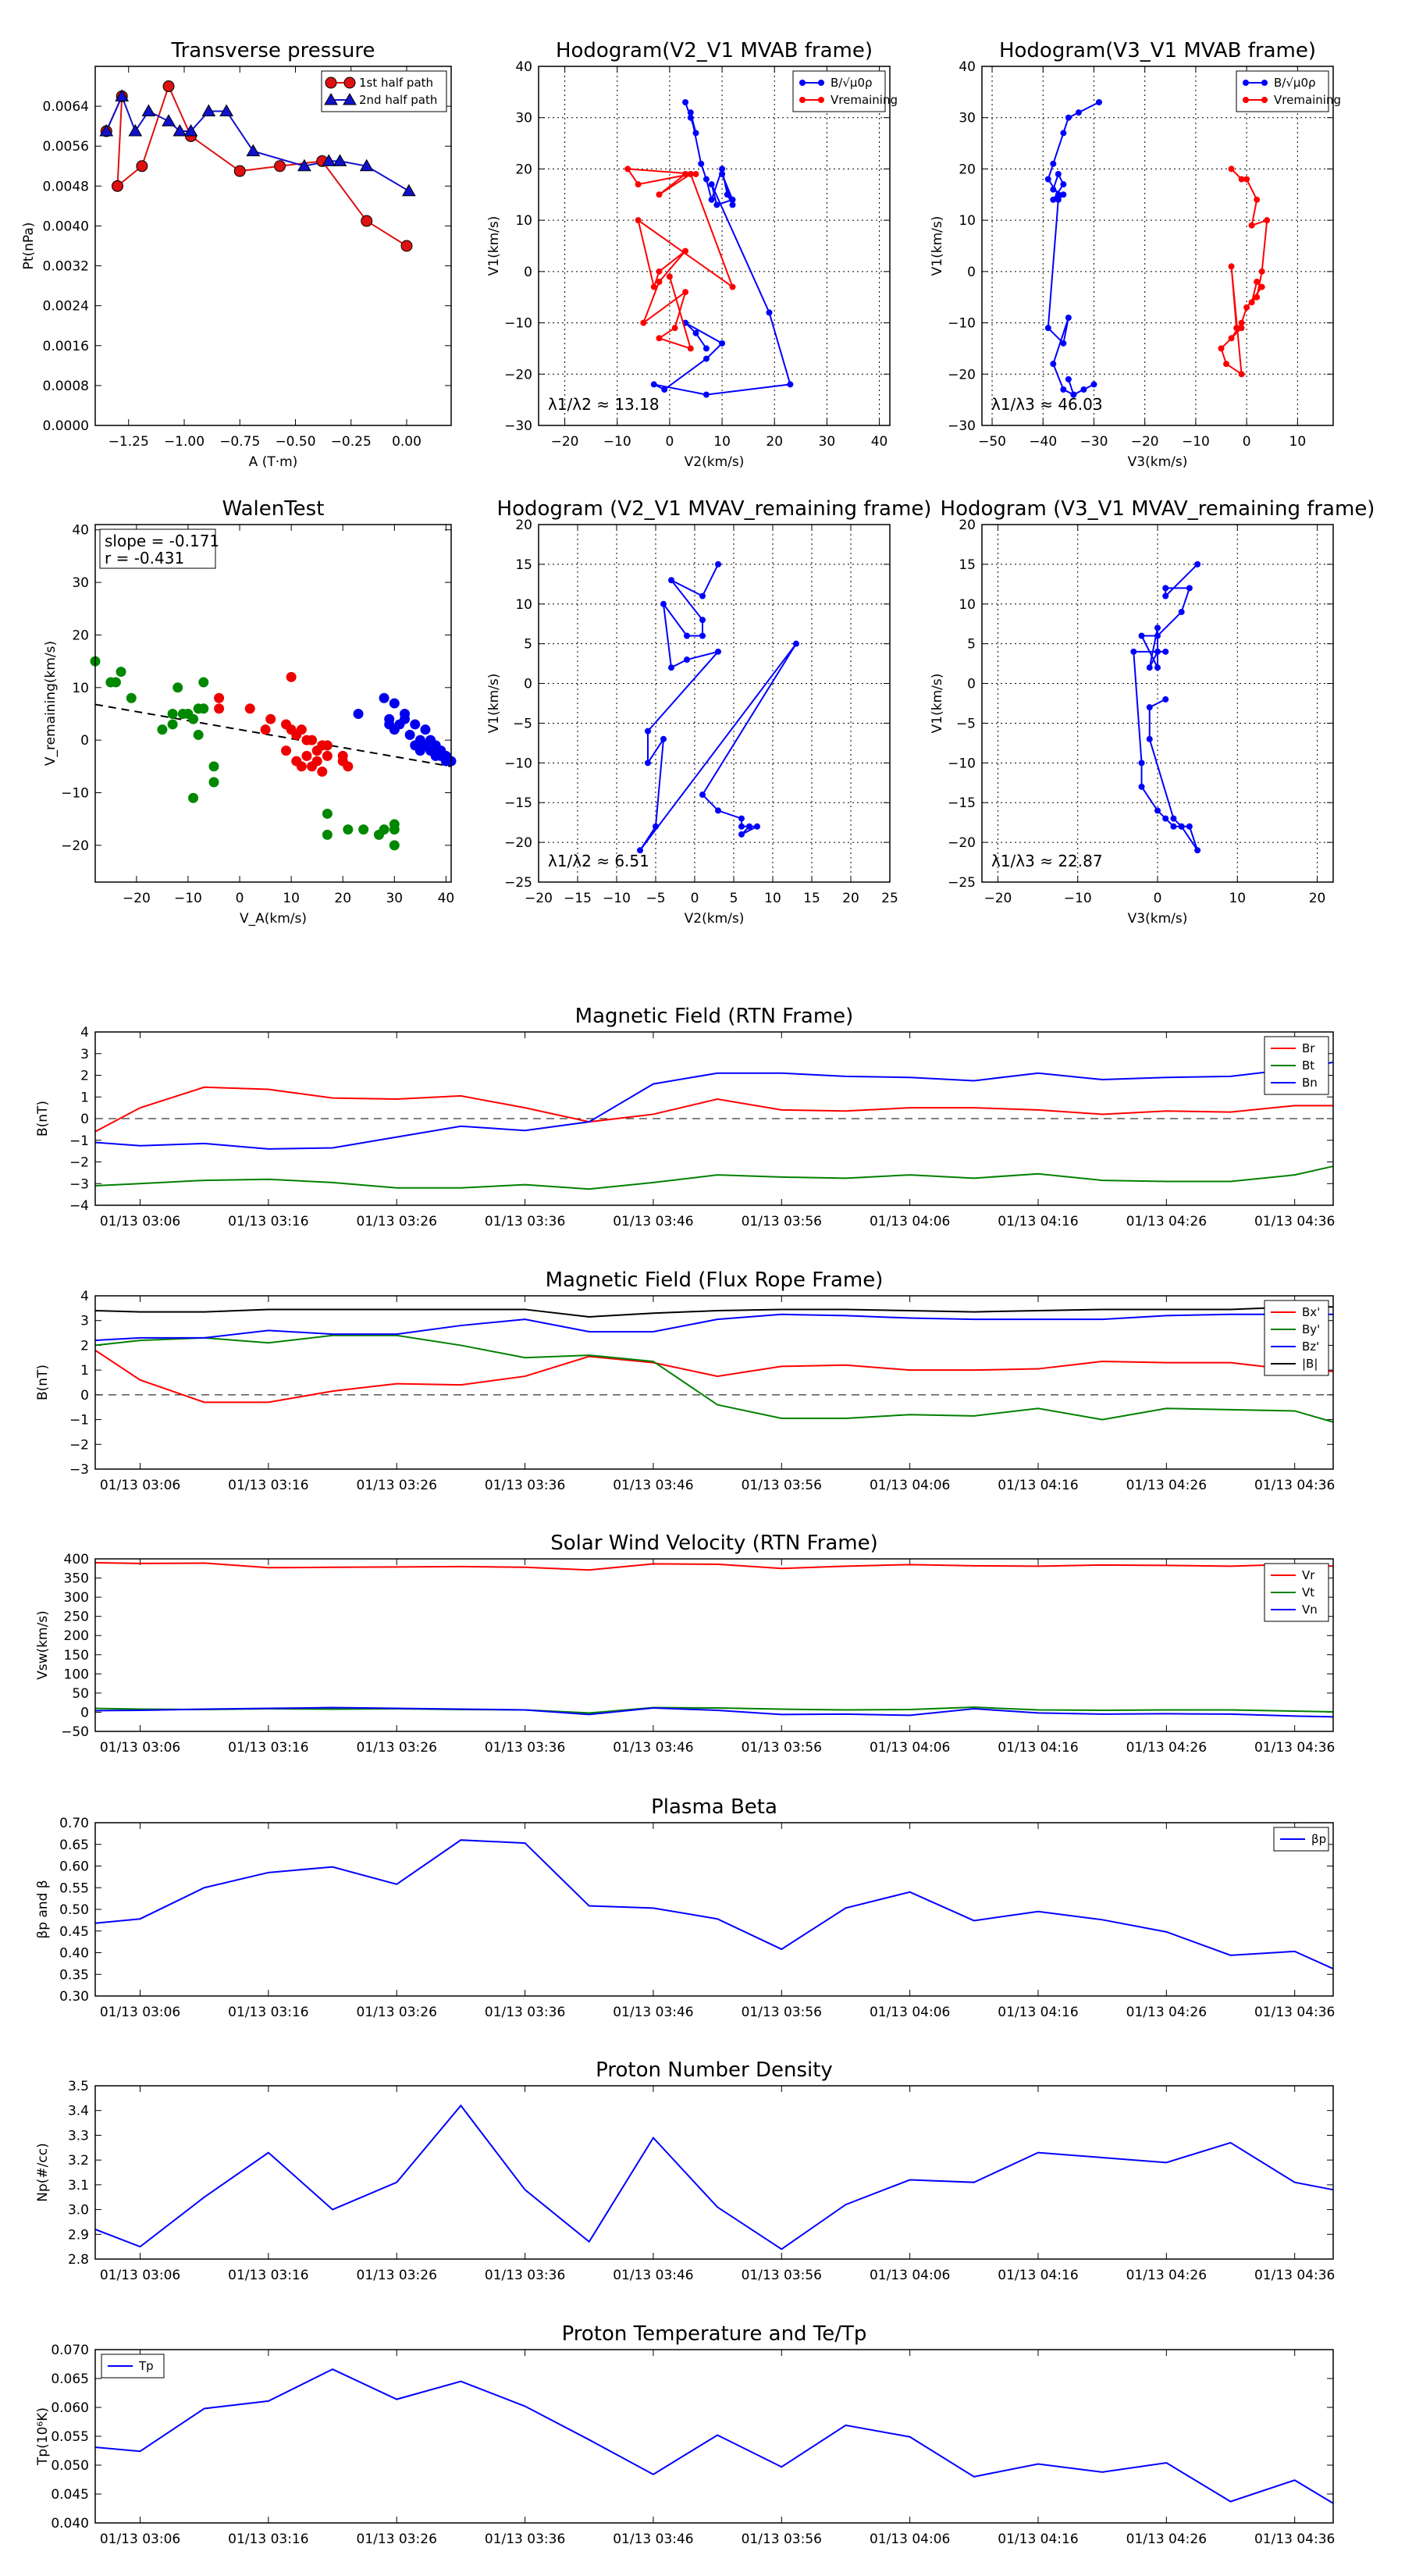  Describe the element at coordinates (66, 386) in the screenshot. I see `y-tick-label: 0.0008` at that location.